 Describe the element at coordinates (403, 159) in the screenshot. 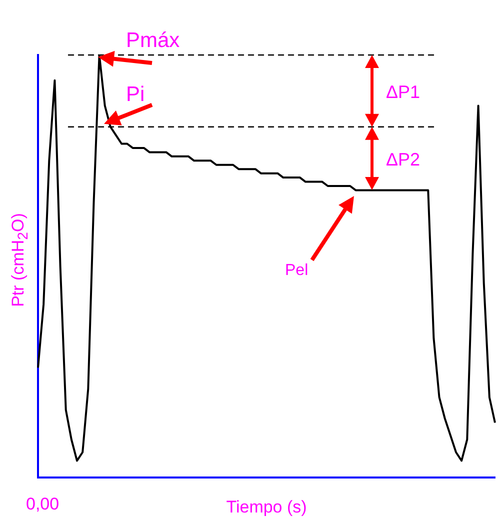

I see `annotation: ΔP2` at that location.